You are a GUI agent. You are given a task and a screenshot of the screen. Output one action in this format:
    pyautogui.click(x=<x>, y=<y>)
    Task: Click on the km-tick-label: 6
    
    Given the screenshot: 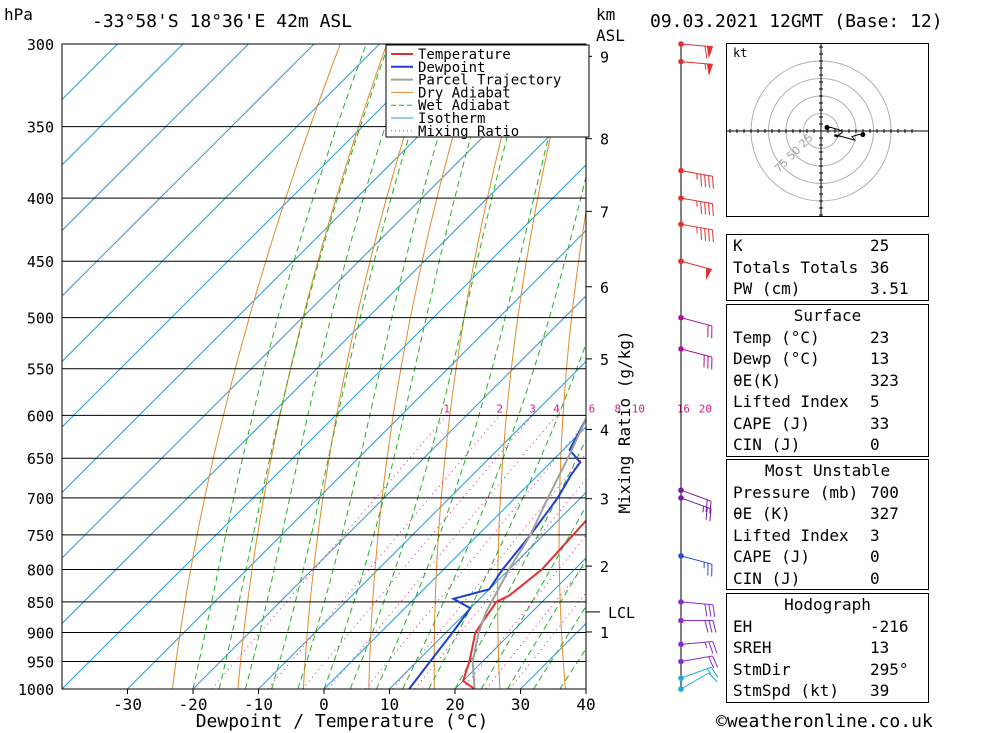 What is the action you would take?
    pyautogui.click(x=604, y=288)
    